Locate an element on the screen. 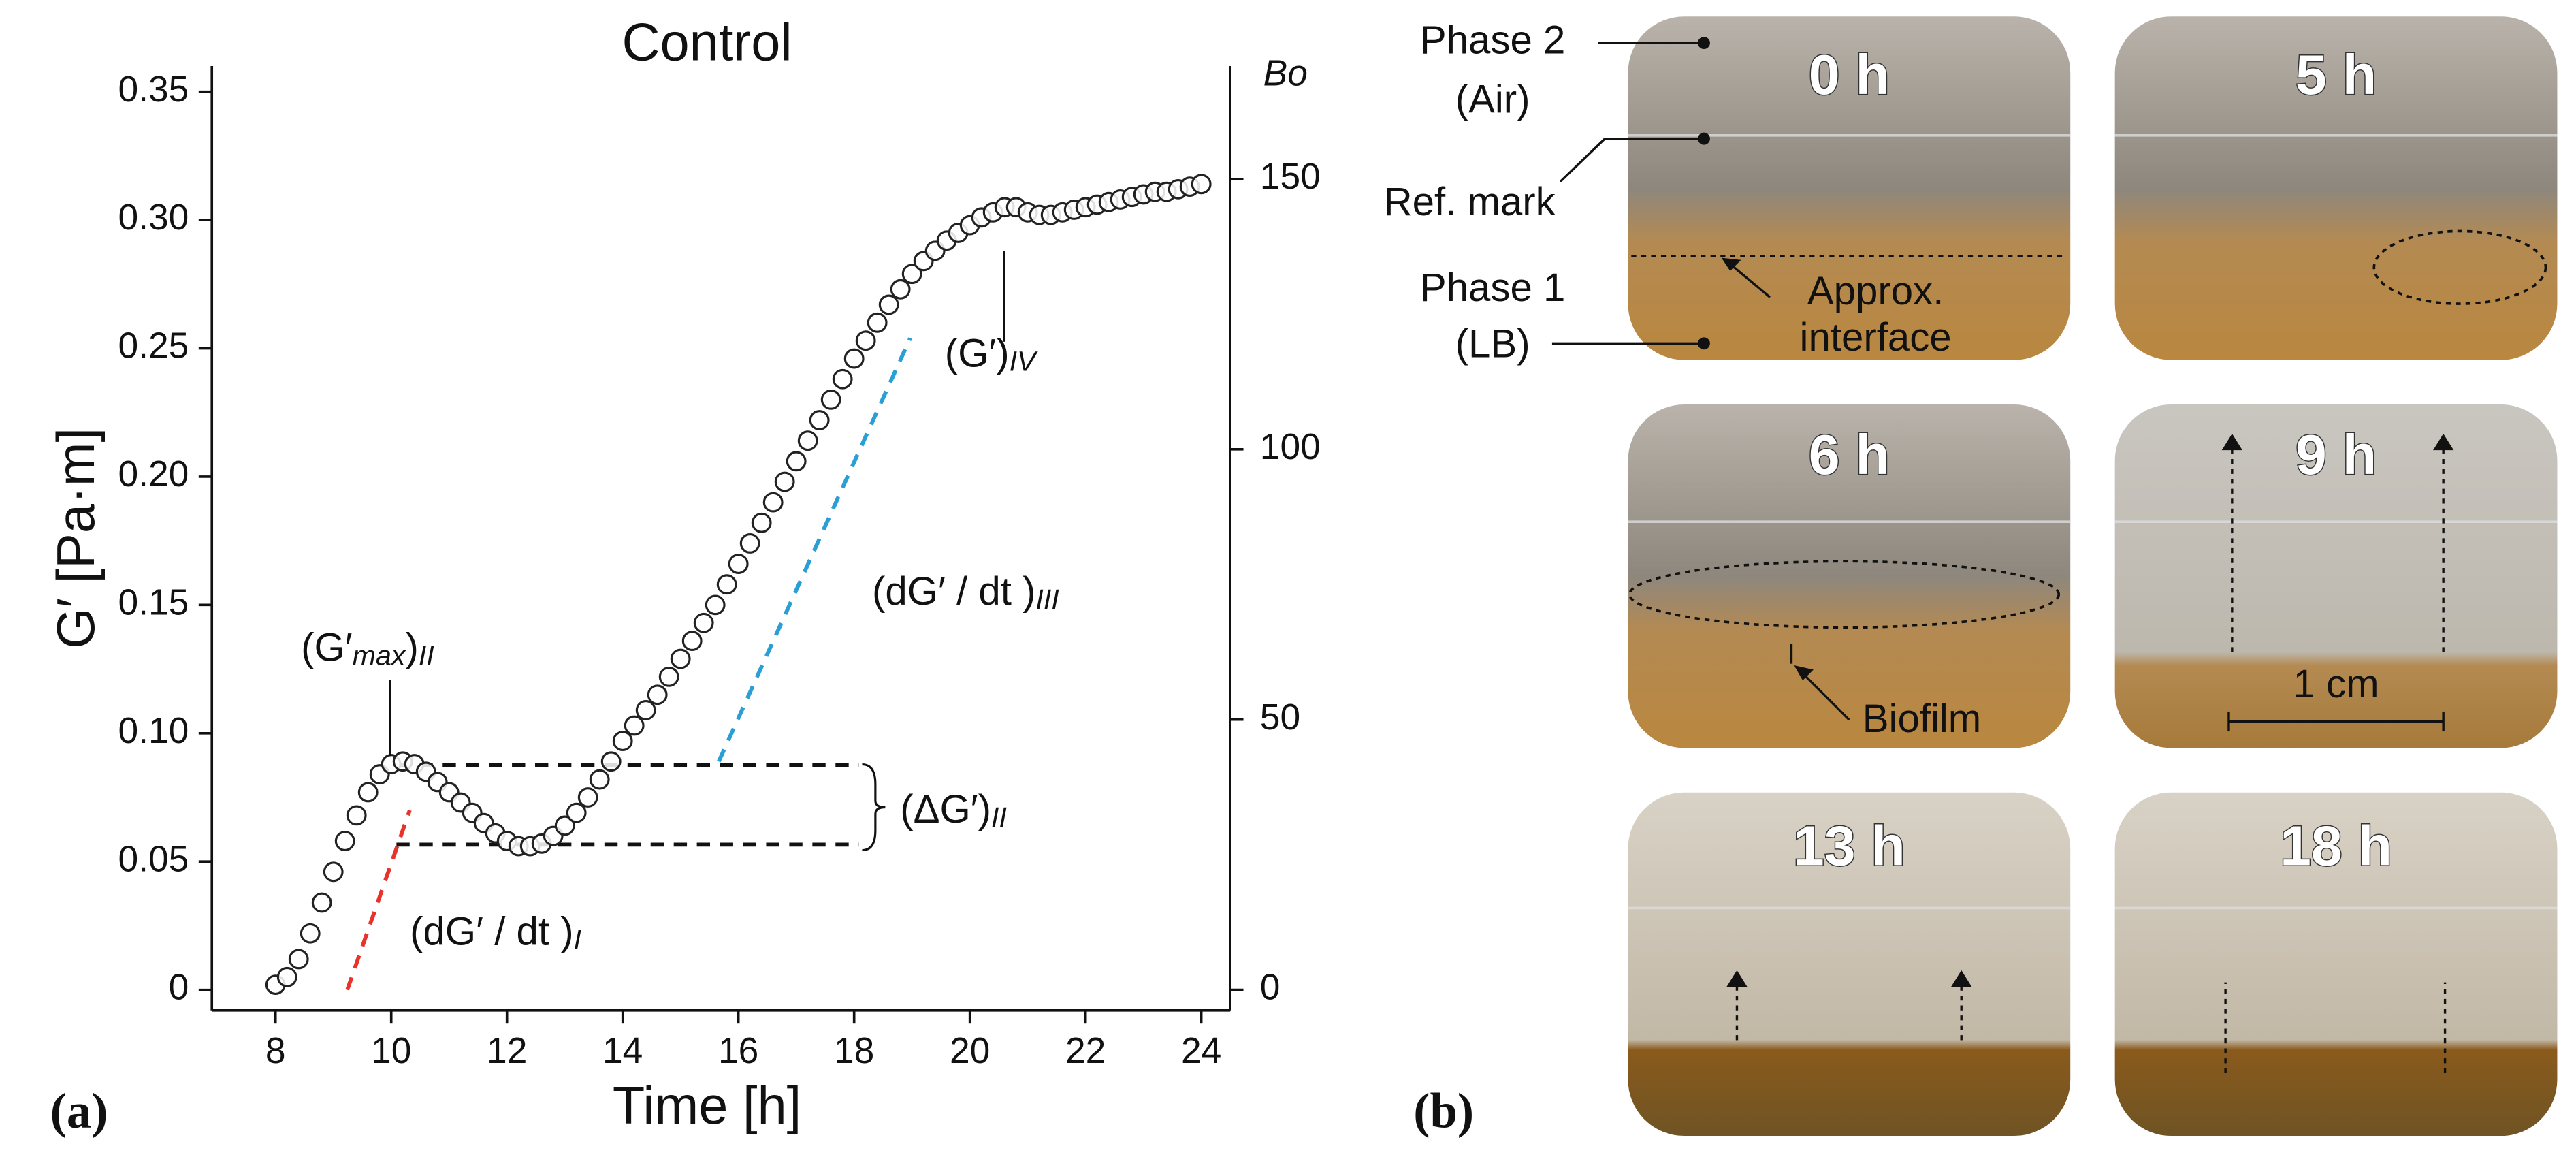 The image size is (2576, 1159). annotation: (dG′ / dt )III is located at coordinates (966, 592).